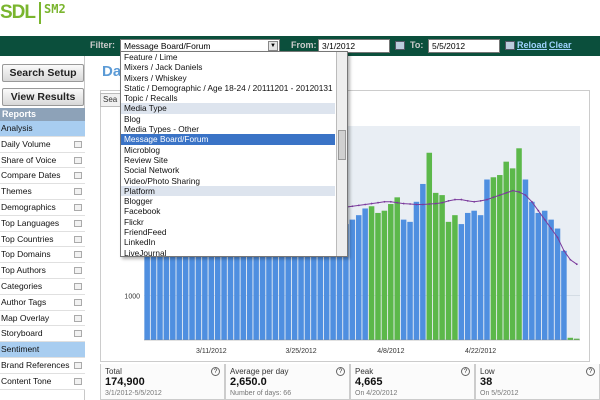  Describe the element at coordinates (42, 287) in the screenshot. I see `sidebar-item-categories: Categories` at that location.